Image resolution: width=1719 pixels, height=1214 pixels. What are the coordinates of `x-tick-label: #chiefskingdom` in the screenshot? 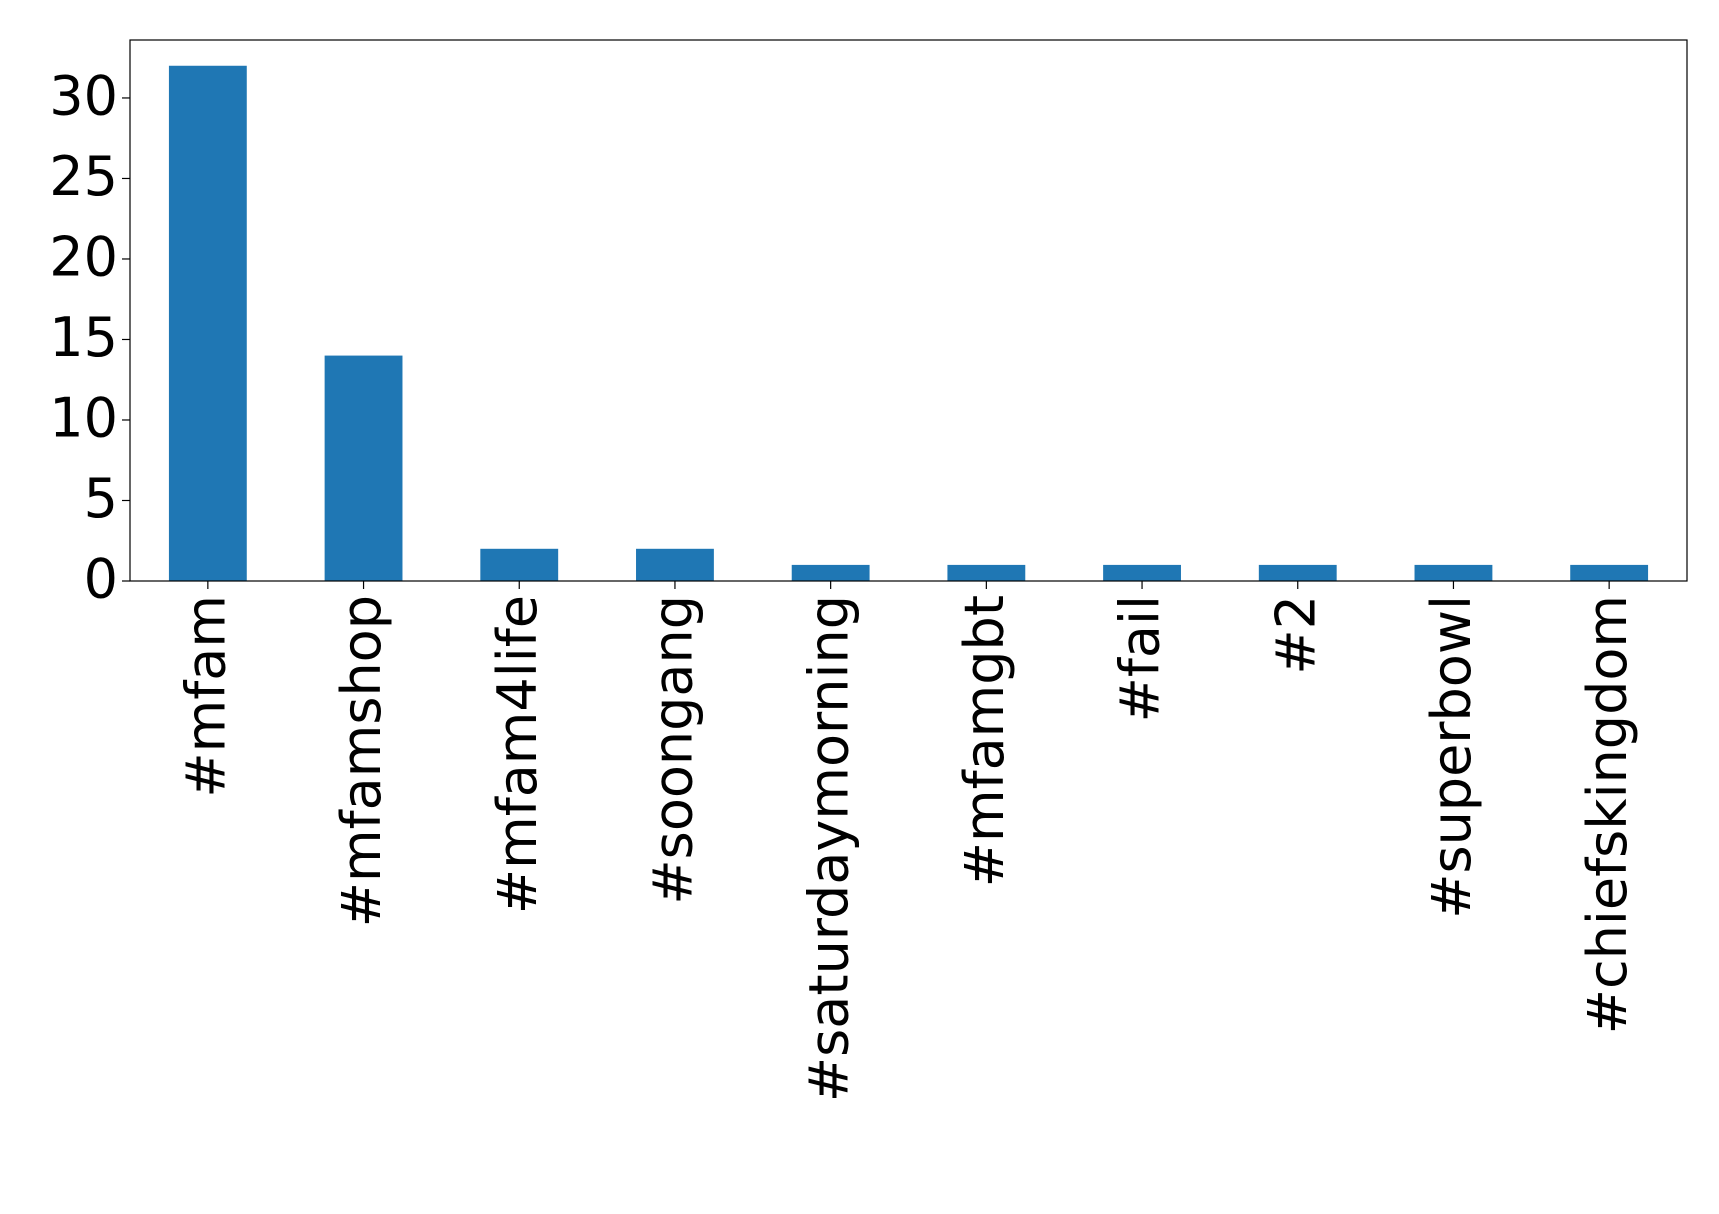 It's located at (1607, 814).